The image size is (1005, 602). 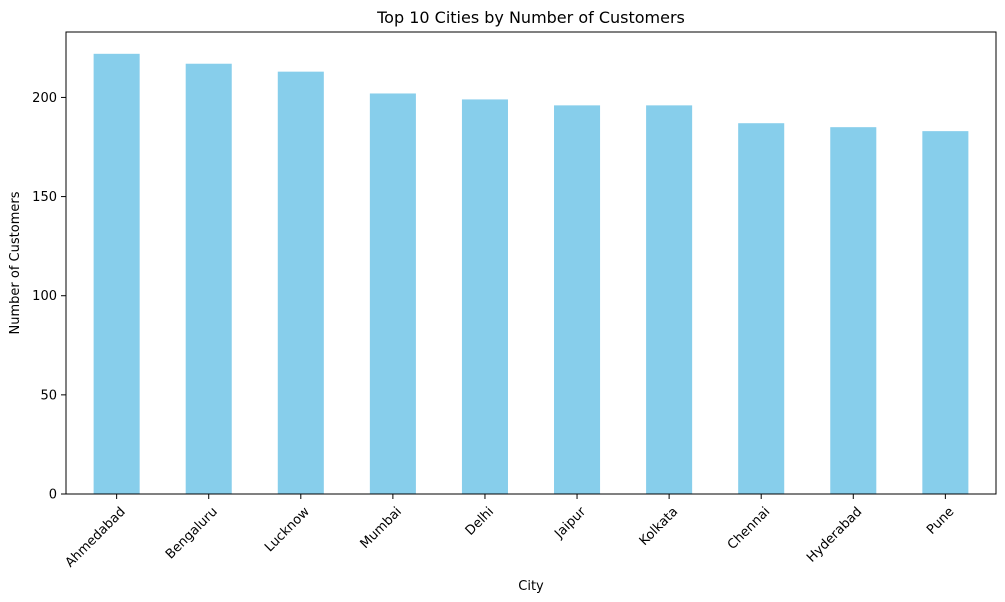 What do you see at coordinates (116, 274) in the screenshot?
I see `bar-ahmedabad` at bounding box center [116, 274].